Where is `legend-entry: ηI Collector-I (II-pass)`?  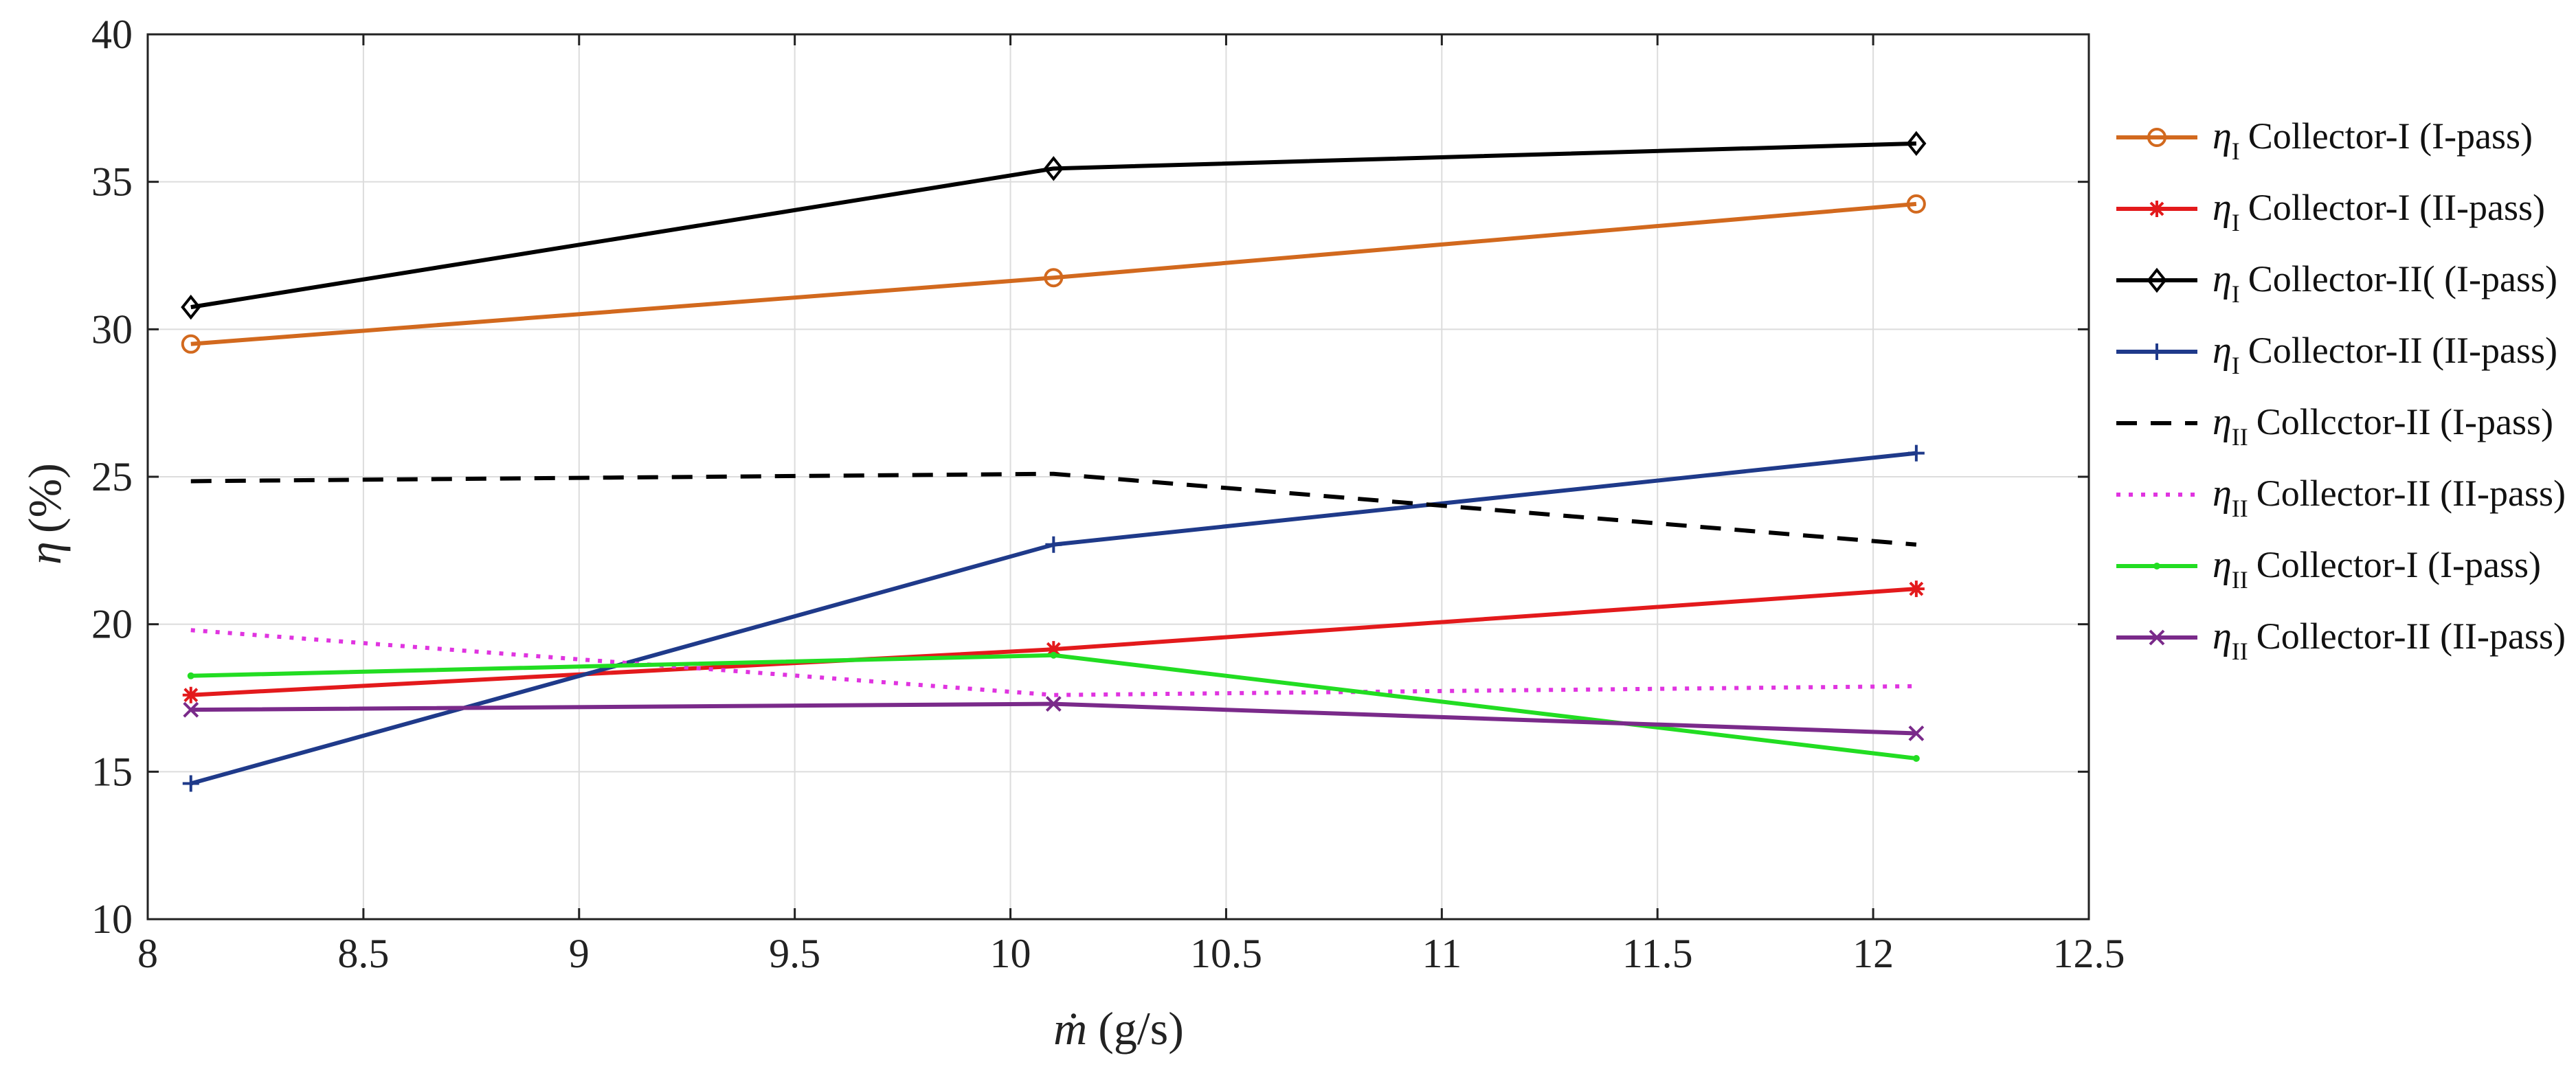
legend-entry: ηI Collector-I (II-pass) is located at coordinates (2330, 211).